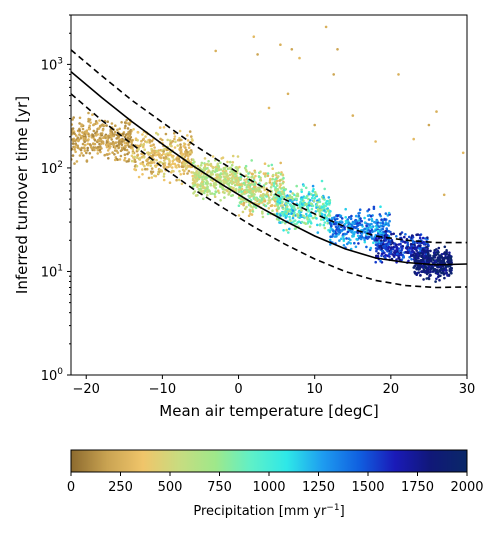 This screenshot has height=550, width=500. What do you see at coordinates (268, 411) in the screenshot?
I see `x-axis-label: Mean air temperature [degC]` at bounding box center [268, 411].